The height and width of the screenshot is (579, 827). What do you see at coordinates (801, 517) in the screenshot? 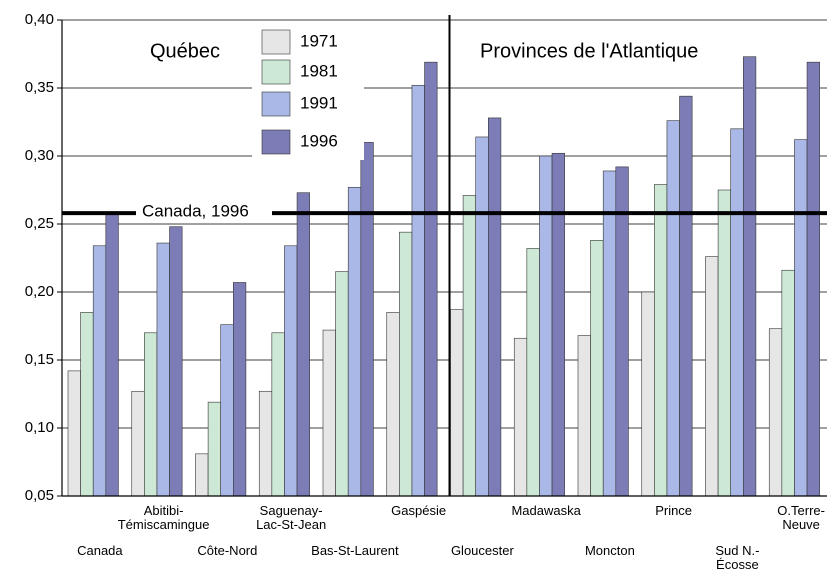
I see `x-tick-label: O.Terre-Neuve` at bounding box center [801, 517].